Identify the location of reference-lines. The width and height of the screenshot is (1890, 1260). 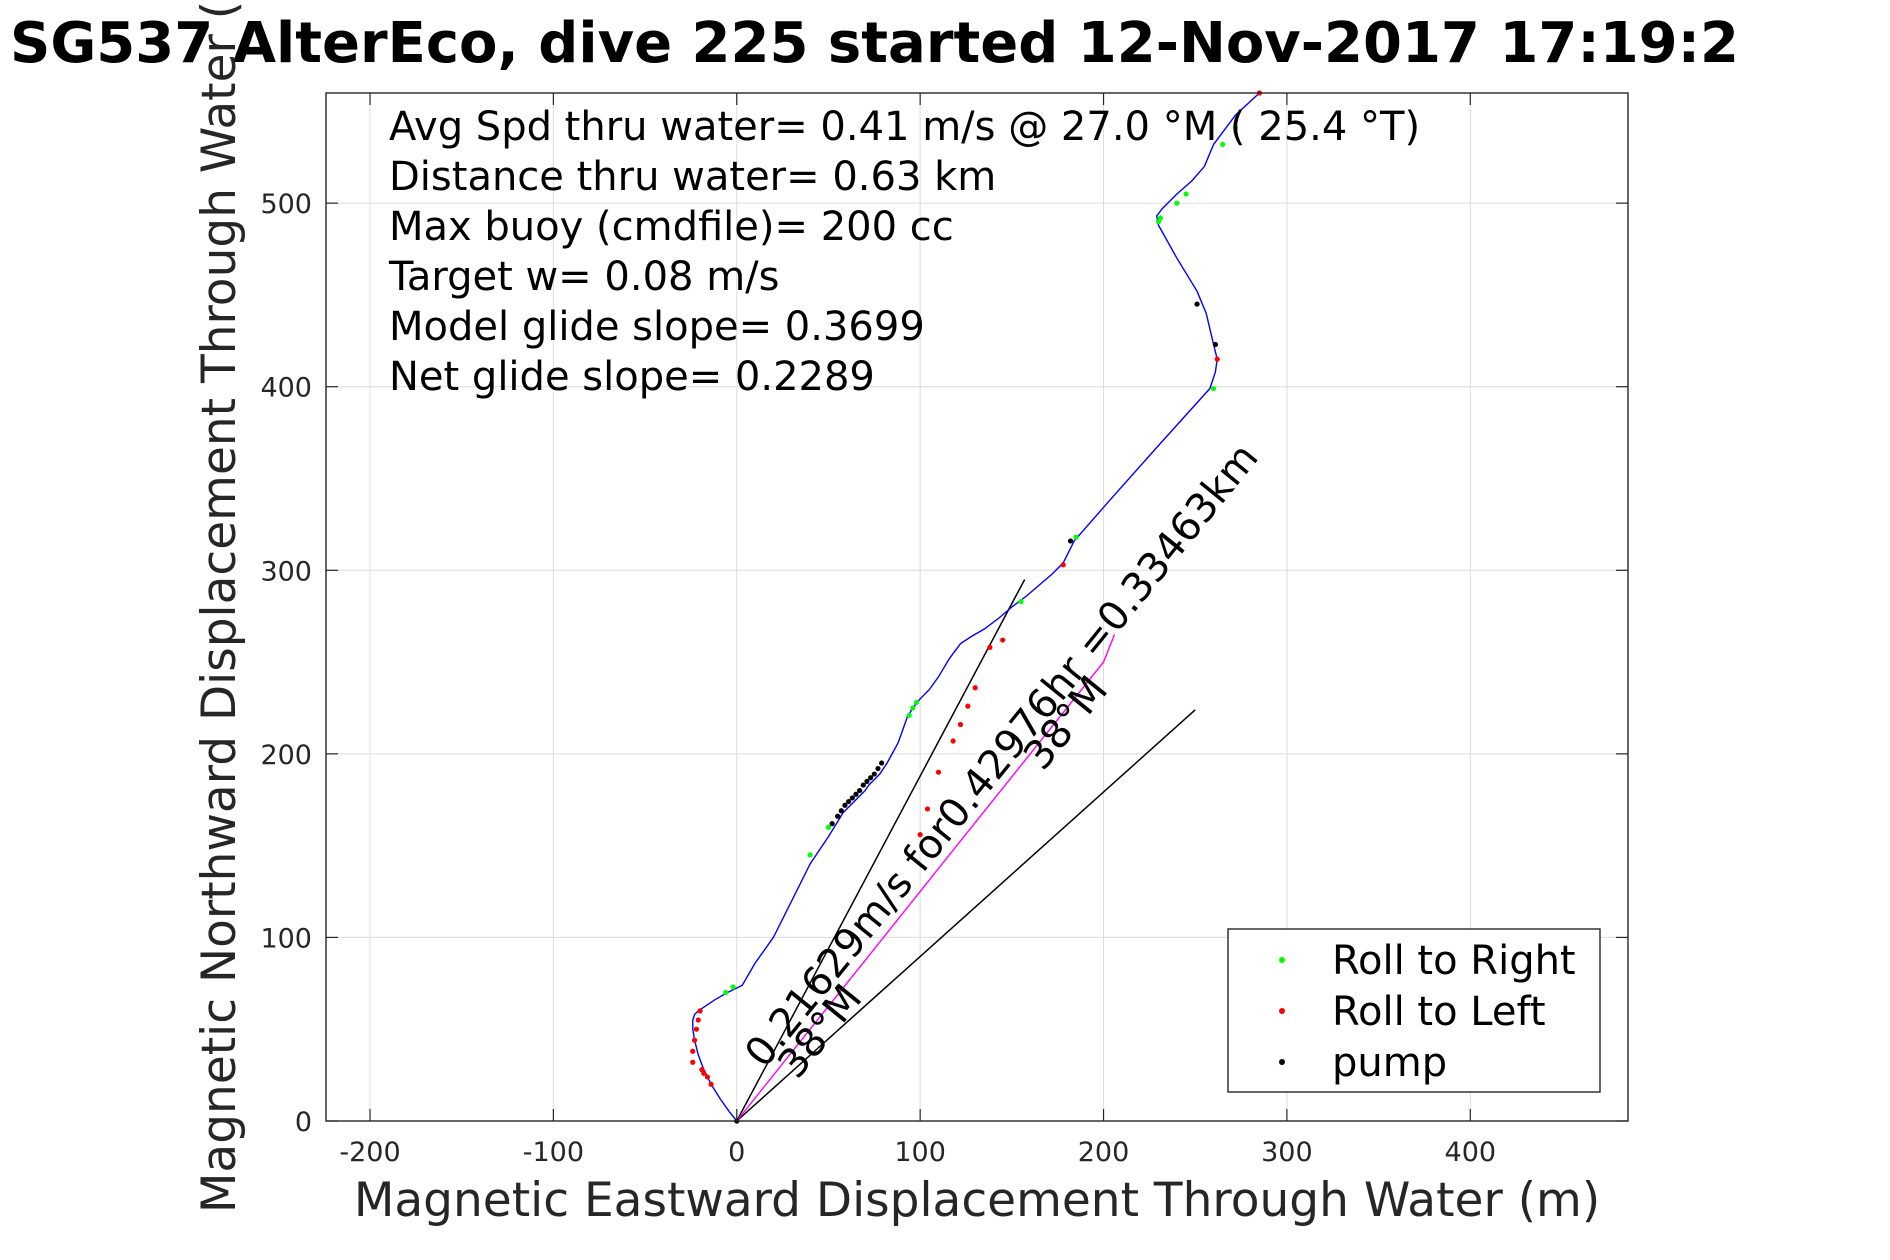
(966, 850).